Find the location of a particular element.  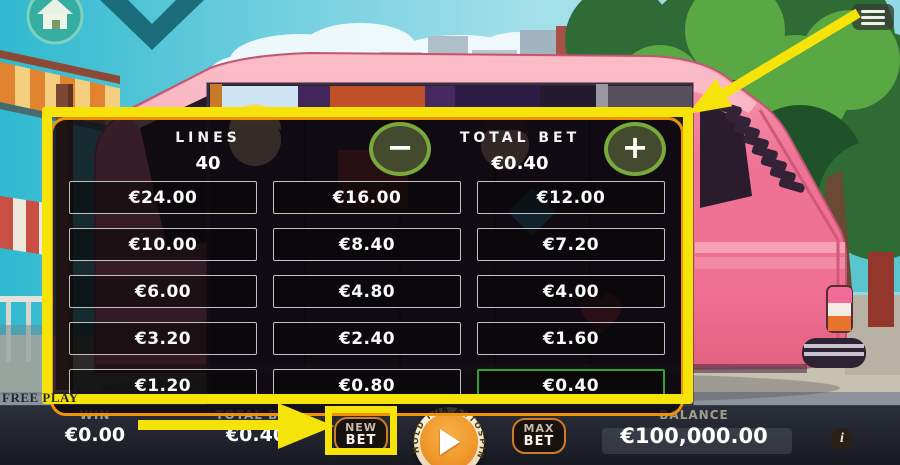

teal-flag is located at coordinates (152, 25).